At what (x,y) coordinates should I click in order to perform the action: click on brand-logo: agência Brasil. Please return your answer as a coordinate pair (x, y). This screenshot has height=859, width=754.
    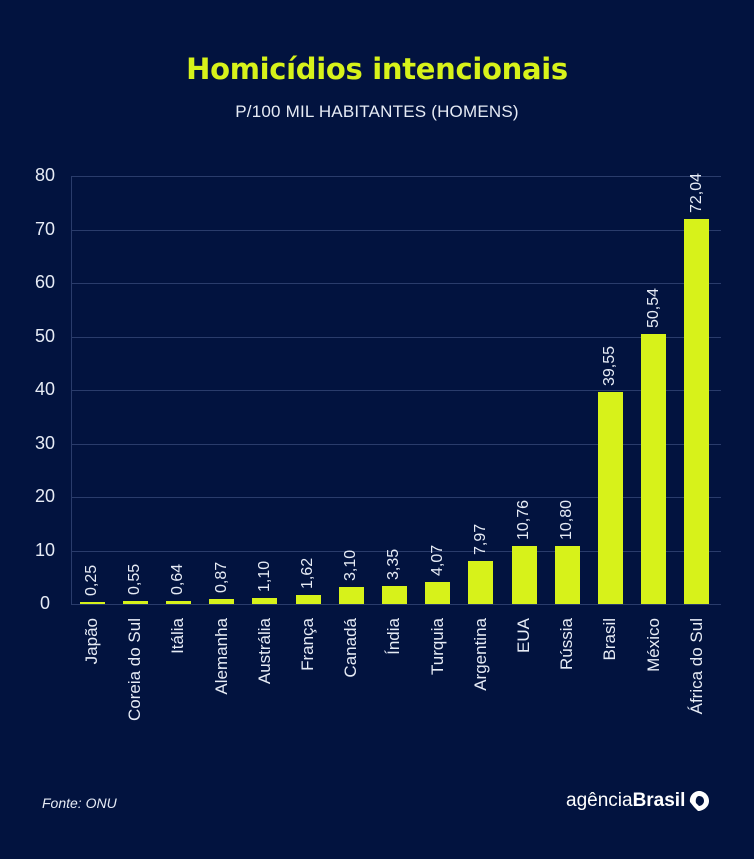
    Looking at the image, I should click on (638, 801).